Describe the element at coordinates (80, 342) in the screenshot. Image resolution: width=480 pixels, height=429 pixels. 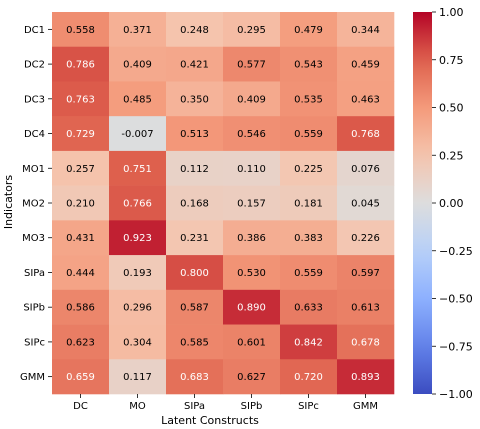
I see `cell-value-label: 0.623` at that location.